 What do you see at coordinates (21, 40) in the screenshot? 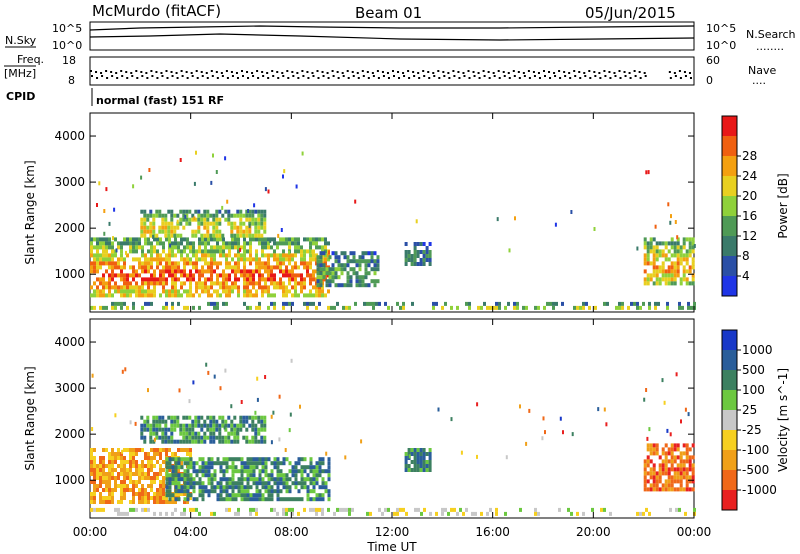
I see `nsky-label: N.Sky` at bounding box center [21, 40].